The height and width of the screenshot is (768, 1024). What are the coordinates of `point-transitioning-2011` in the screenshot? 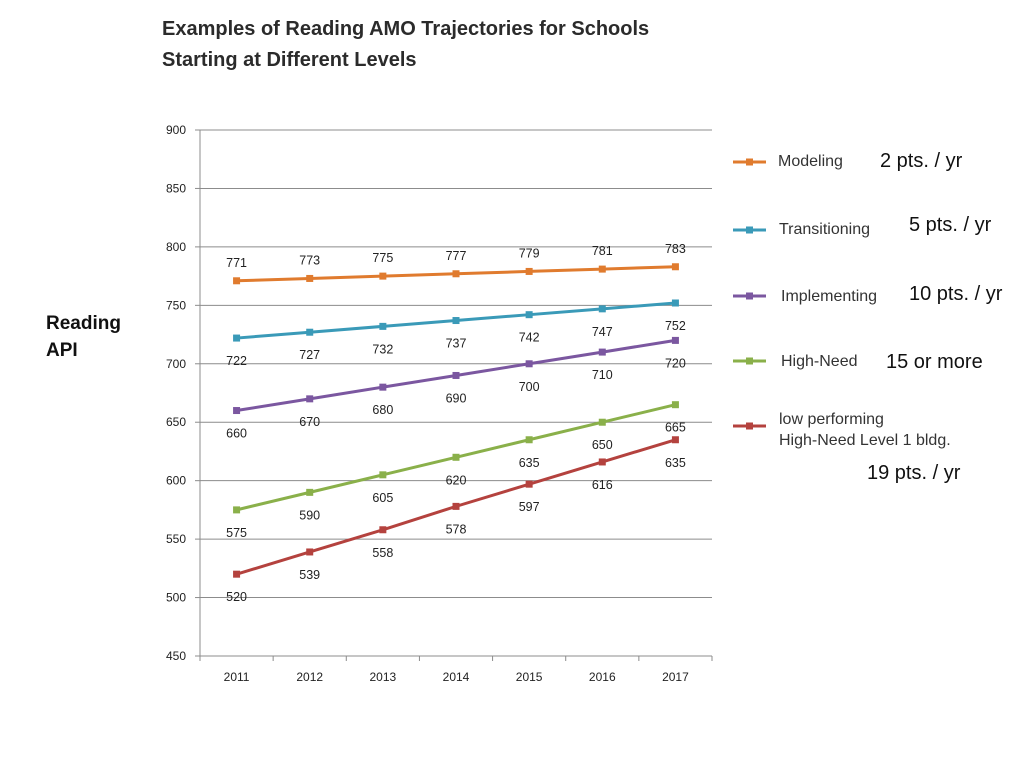 It's located at (237, 338).